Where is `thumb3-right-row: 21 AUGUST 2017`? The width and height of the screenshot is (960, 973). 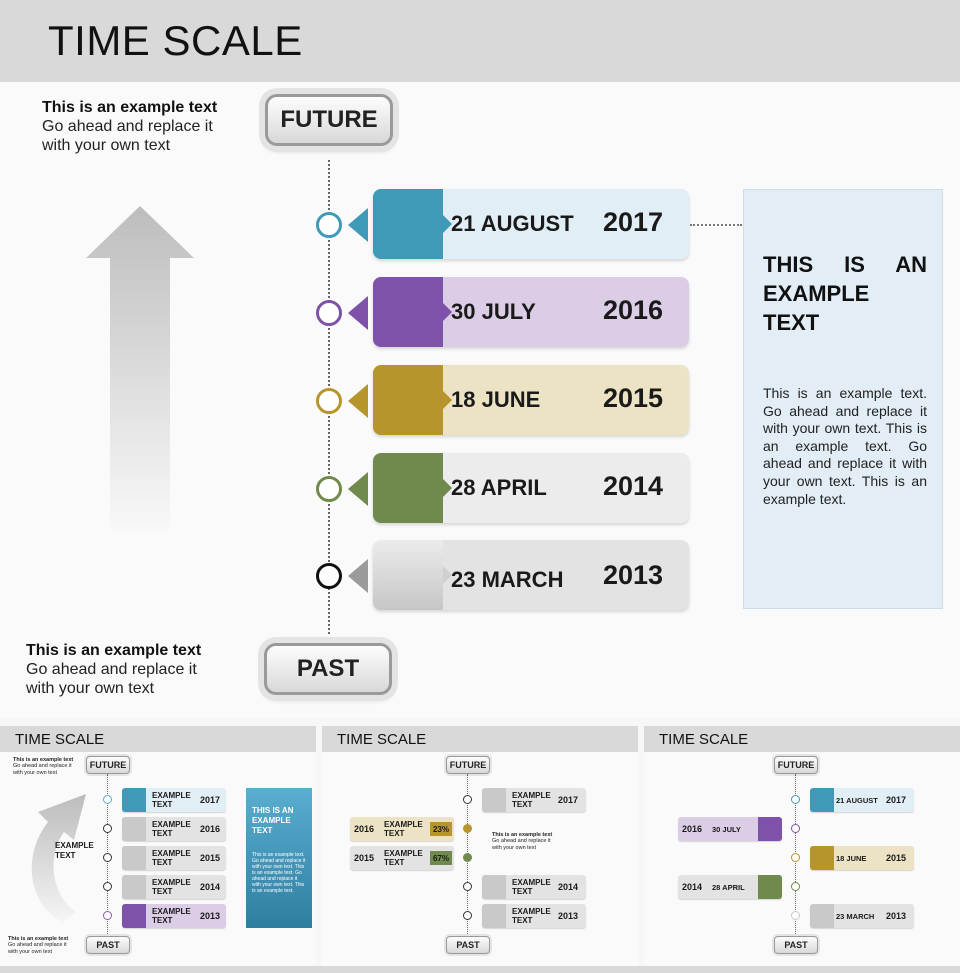
thumb3-right-row: 21 AUGUST 2017 is located at coordinates (862, 800).